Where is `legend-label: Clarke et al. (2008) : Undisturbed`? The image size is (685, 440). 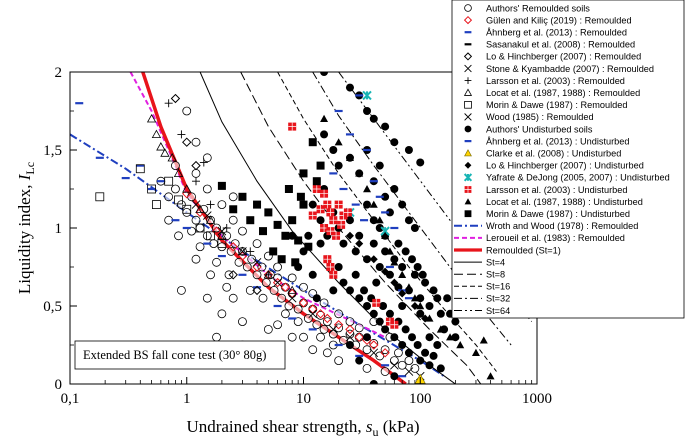
legend-label: Clarke et al. (2008) : Undisturbed is located at coordinates (553, 154).